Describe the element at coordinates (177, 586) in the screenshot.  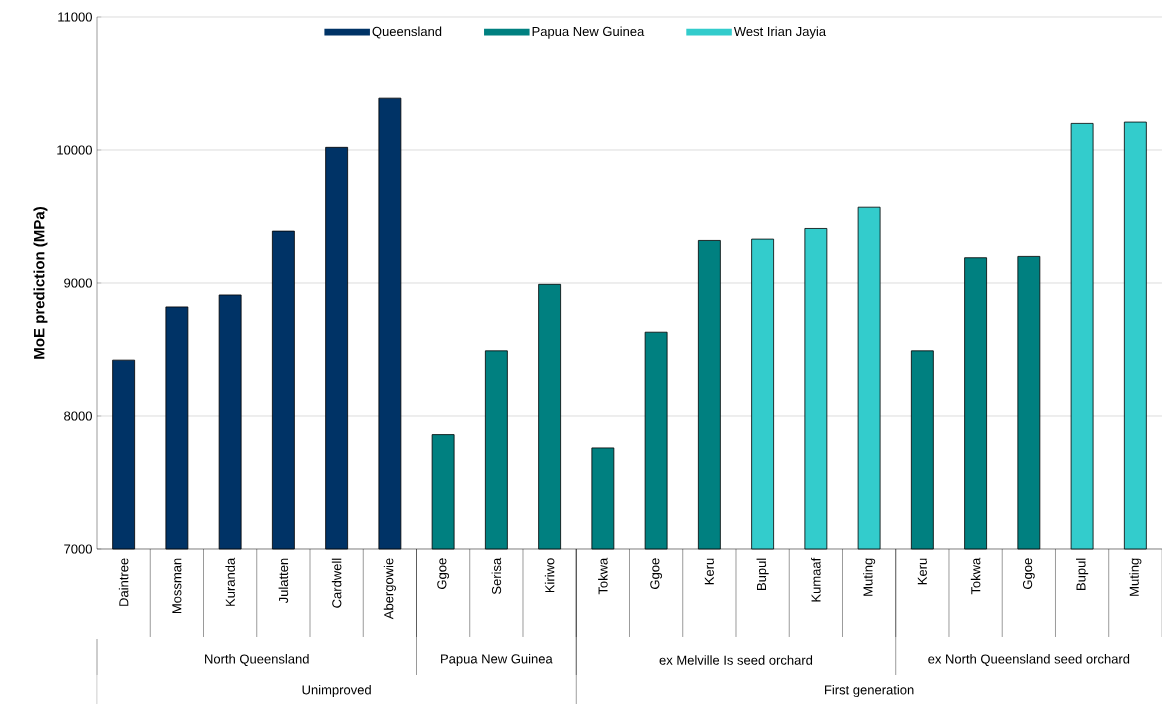
I see `x-tick-label: Mossman` at that location.